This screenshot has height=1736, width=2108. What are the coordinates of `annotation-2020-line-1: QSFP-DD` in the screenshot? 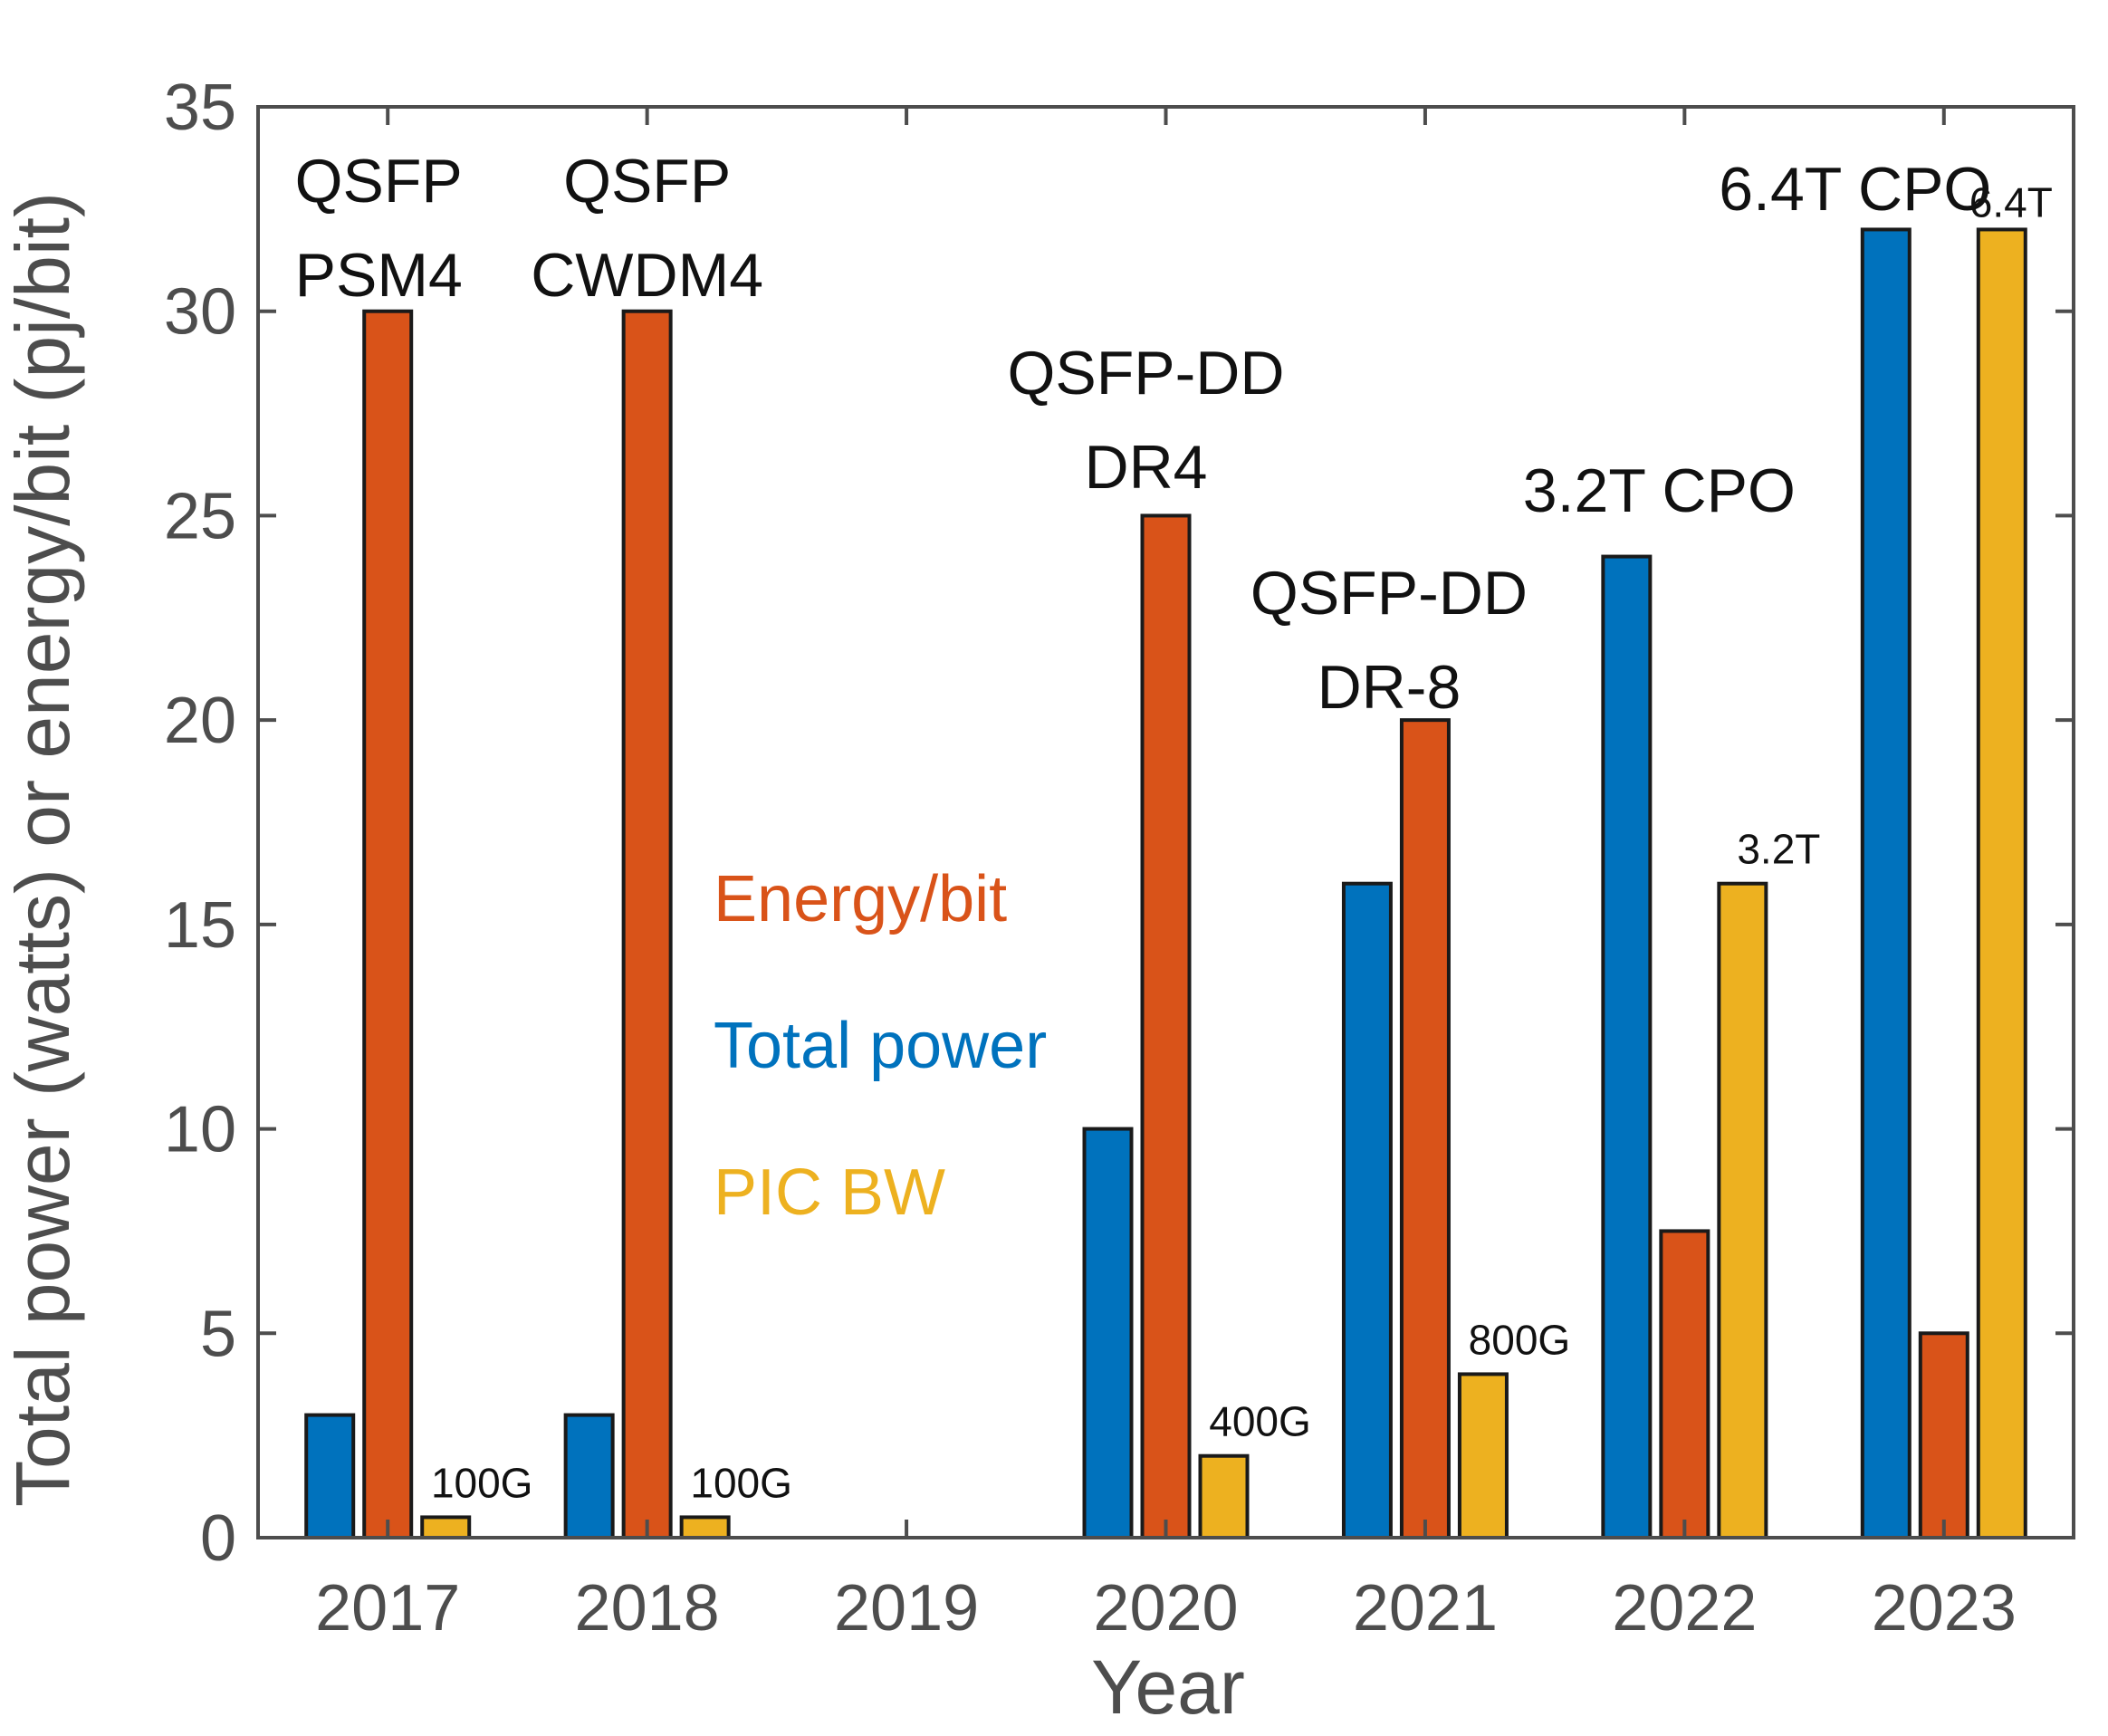 It's located at (1146, 373).